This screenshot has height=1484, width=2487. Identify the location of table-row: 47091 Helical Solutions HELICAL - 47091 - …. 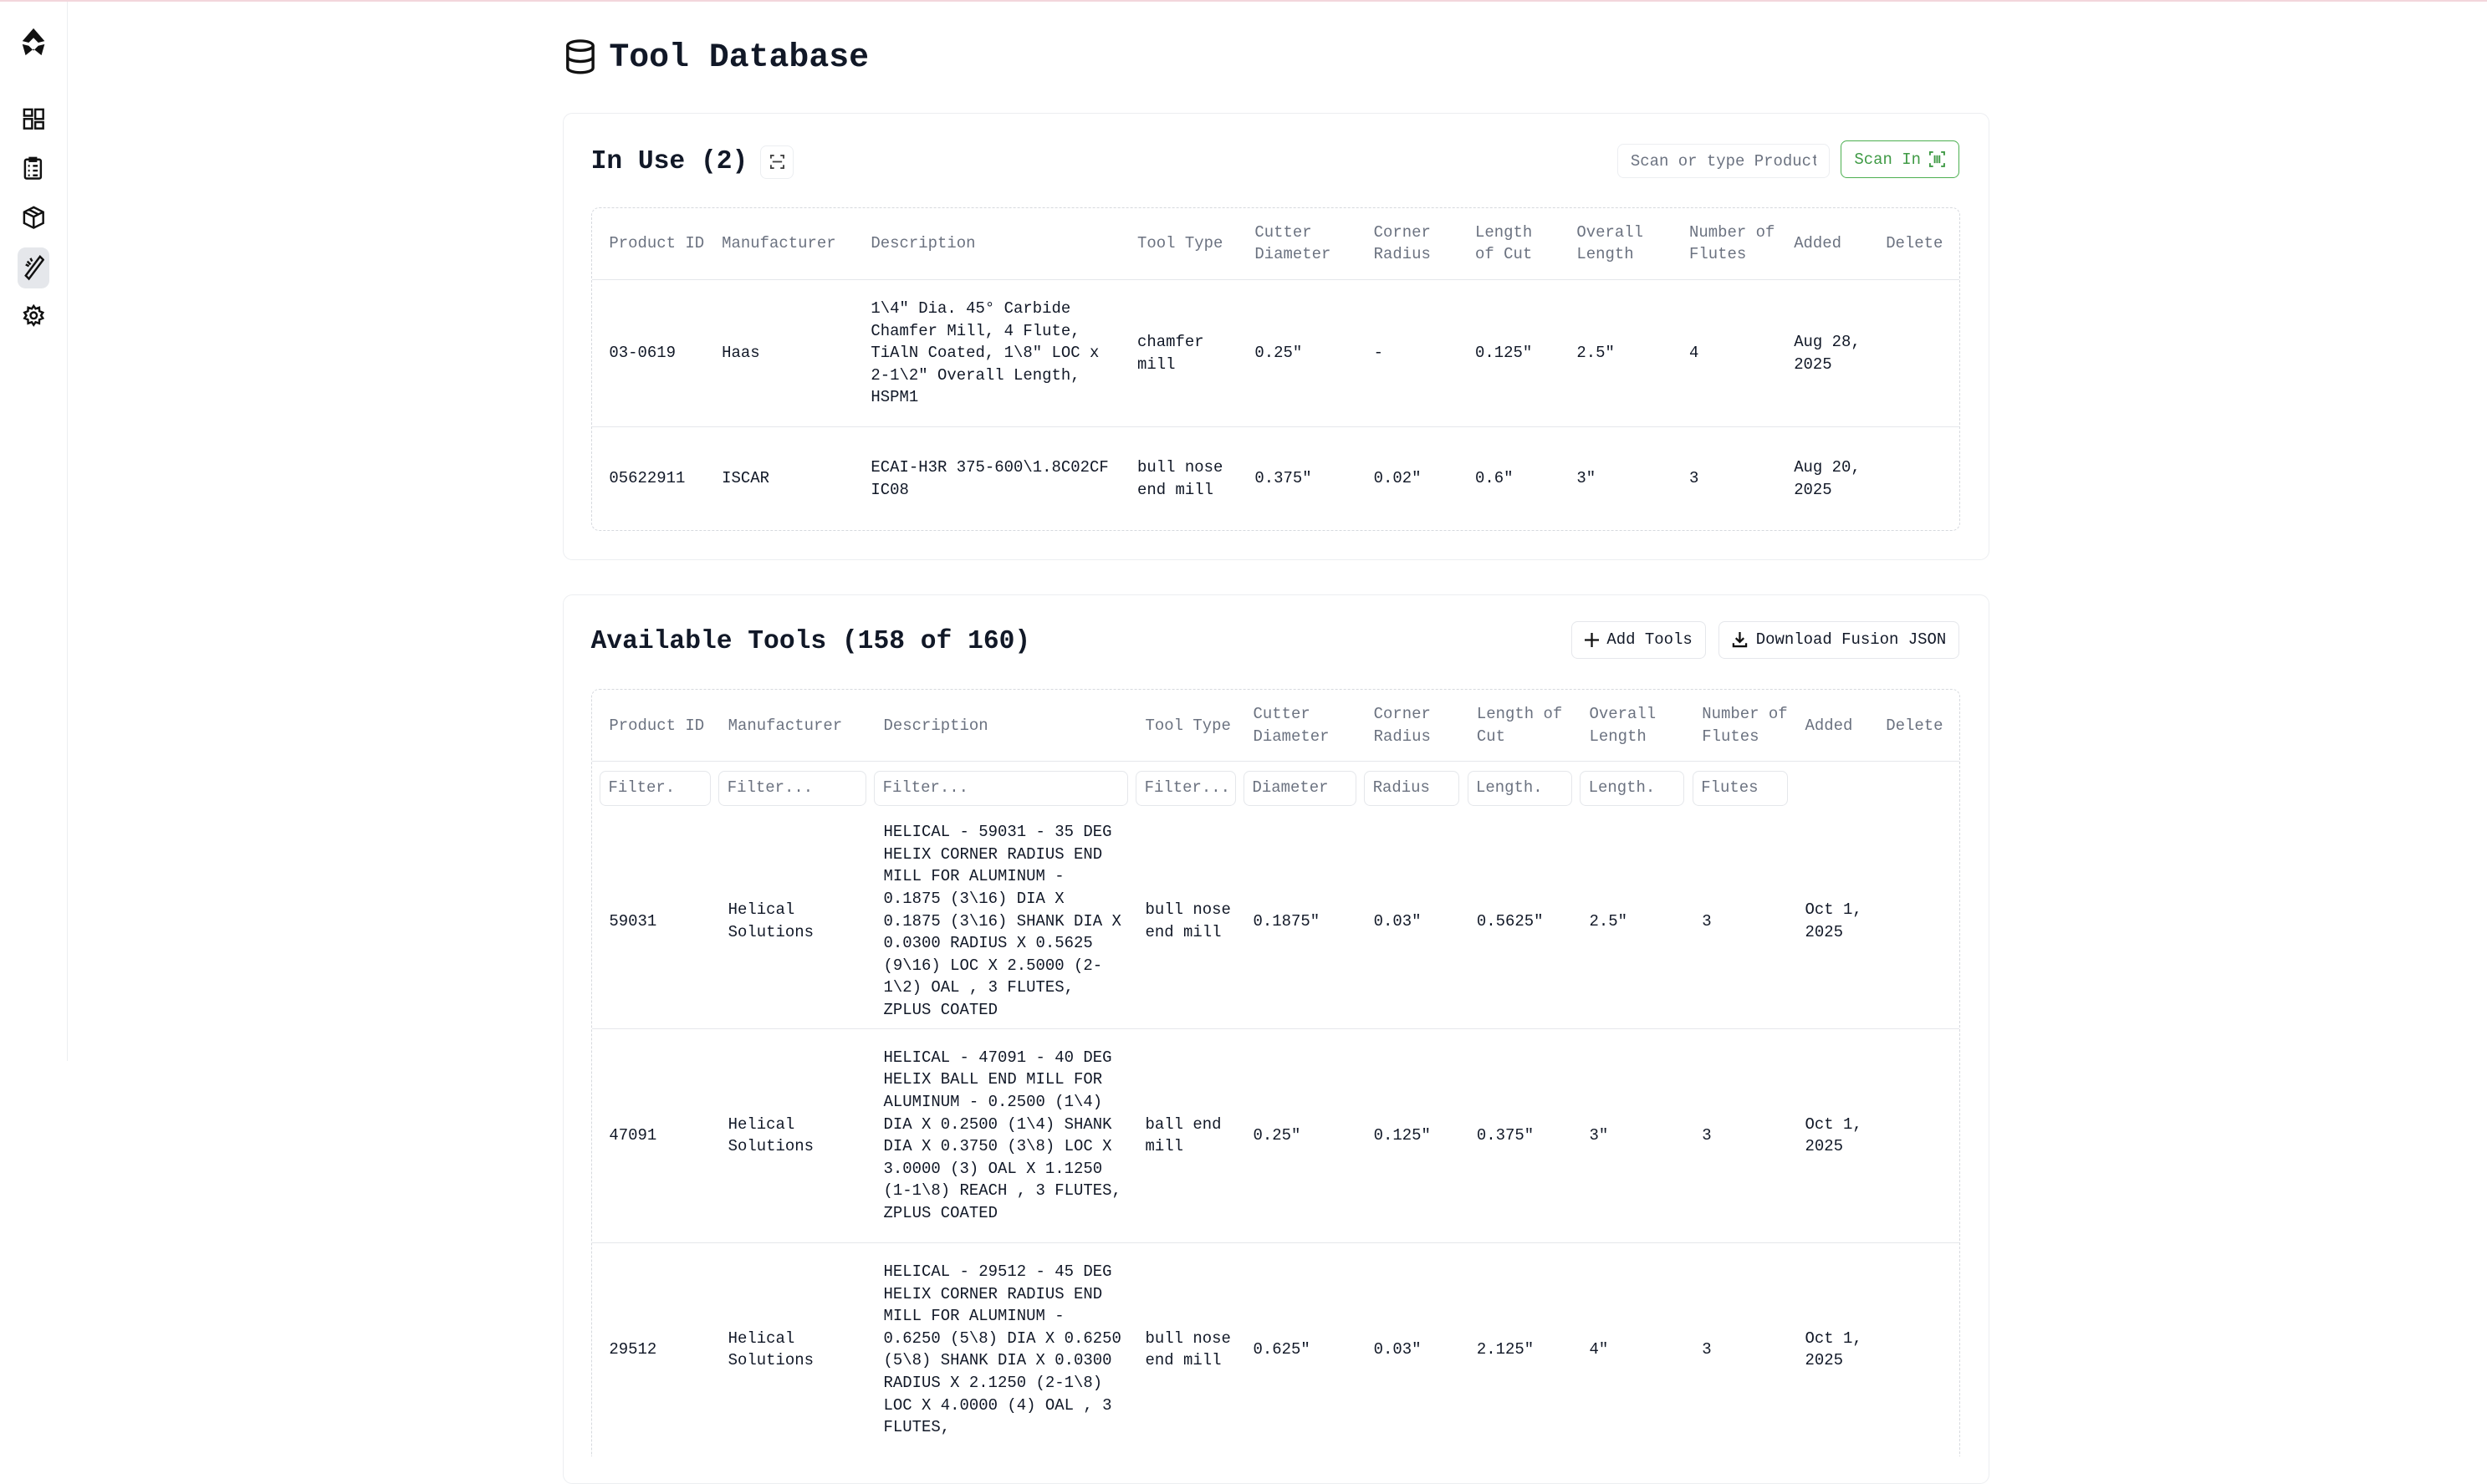
(1275, 1135).